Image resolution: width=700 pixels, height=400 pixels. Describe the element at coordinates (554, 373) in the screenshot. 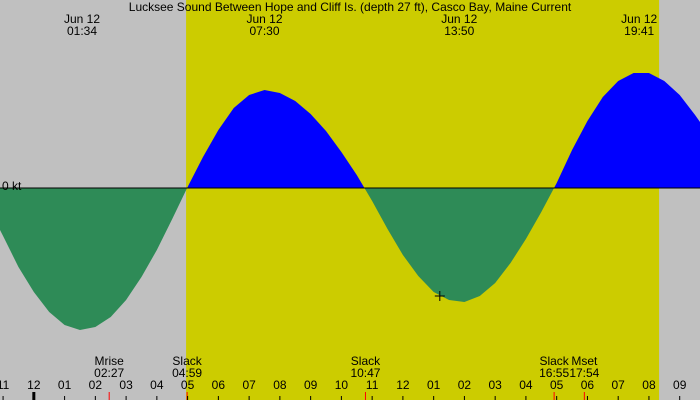

I see `event-time: 16:55` at that location.